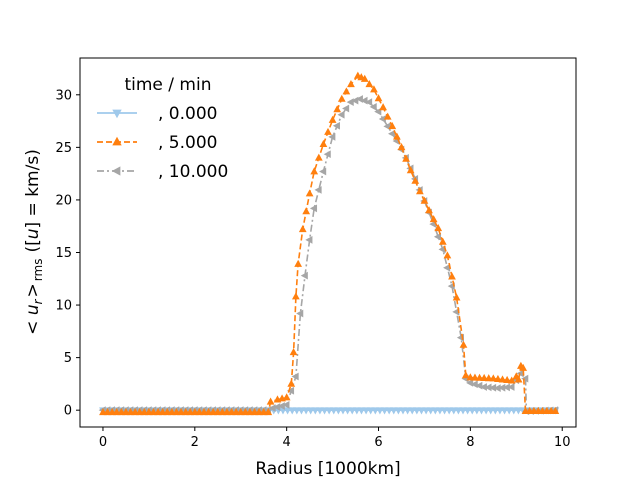  What do you see at coordinates (68, 411) in the screenshot?
I see `y-tick-label: 0` at bounding box center [68, 411].